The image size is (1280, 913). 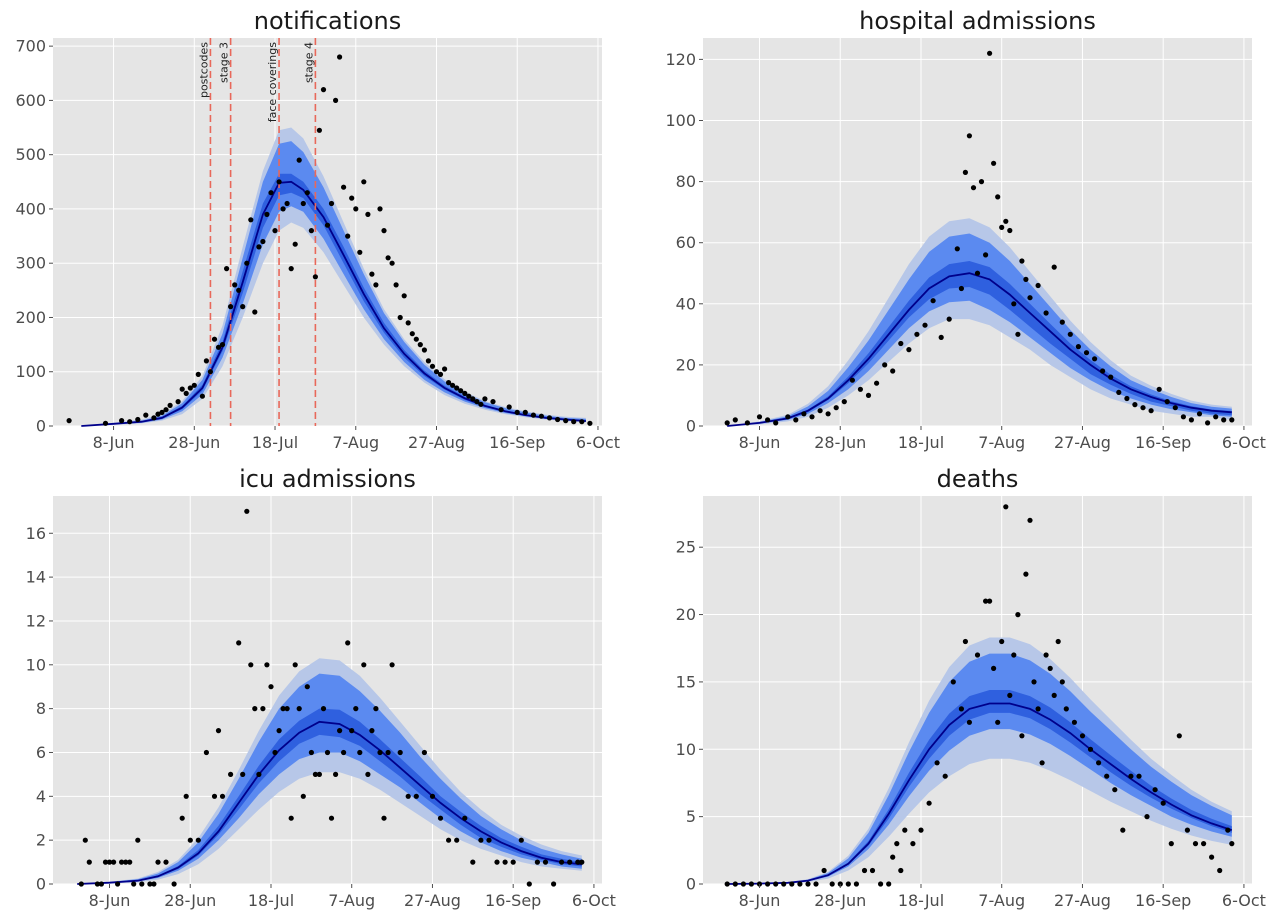 What do you see at coordinates (308, 62) in the screenshot?
I see `event-label: stage 4` at bounding box center [308, 62].